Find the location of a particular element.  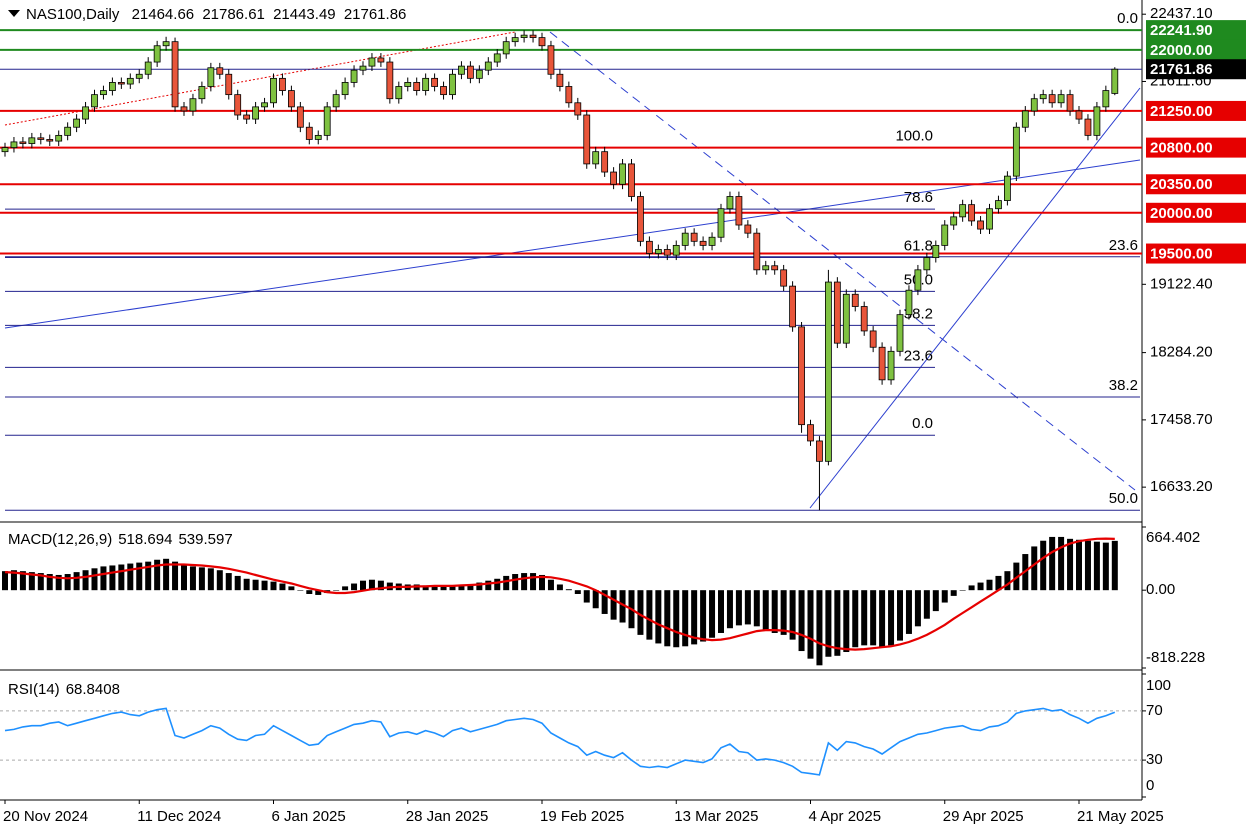

indicator-value: 539.597 is located at coordinates (205, 539).